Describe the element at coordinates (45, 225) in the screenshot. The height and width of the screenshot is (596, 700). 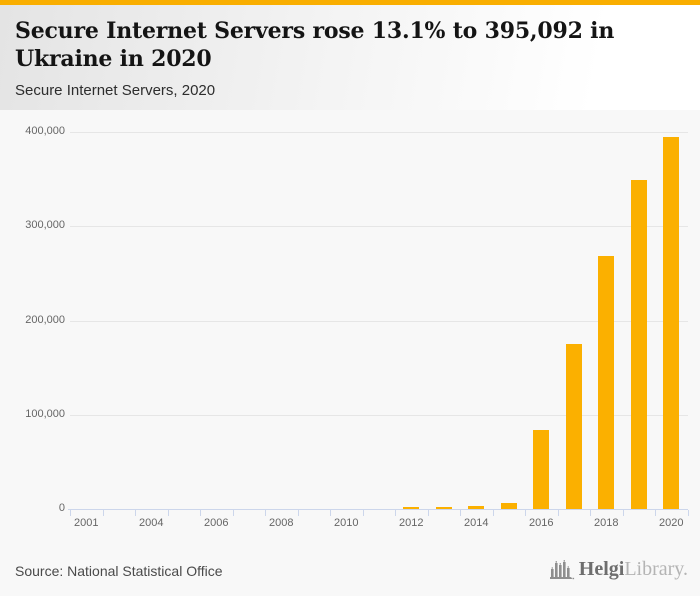
I see `y-axis-label-300,000: 300,000` at that location.